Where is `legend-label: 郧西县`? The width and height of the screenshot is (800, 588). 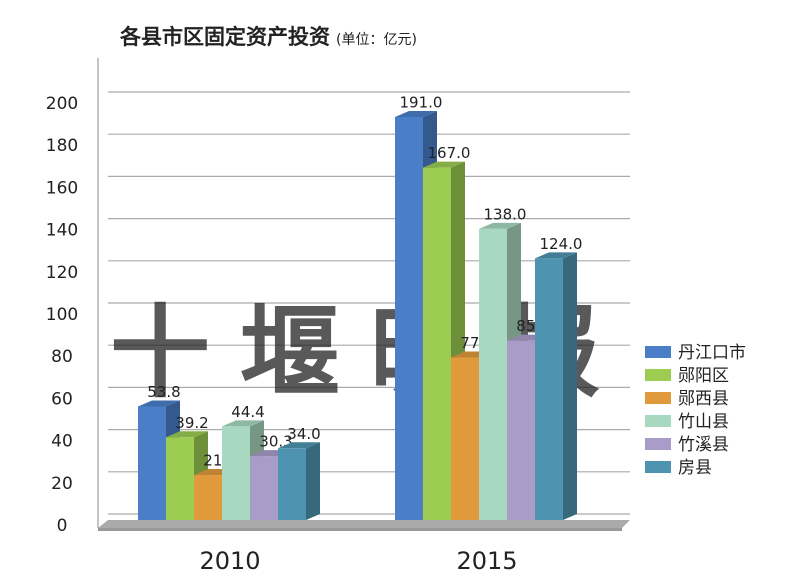
legend-label: 郧西县 is located at coordinates (703, 399).